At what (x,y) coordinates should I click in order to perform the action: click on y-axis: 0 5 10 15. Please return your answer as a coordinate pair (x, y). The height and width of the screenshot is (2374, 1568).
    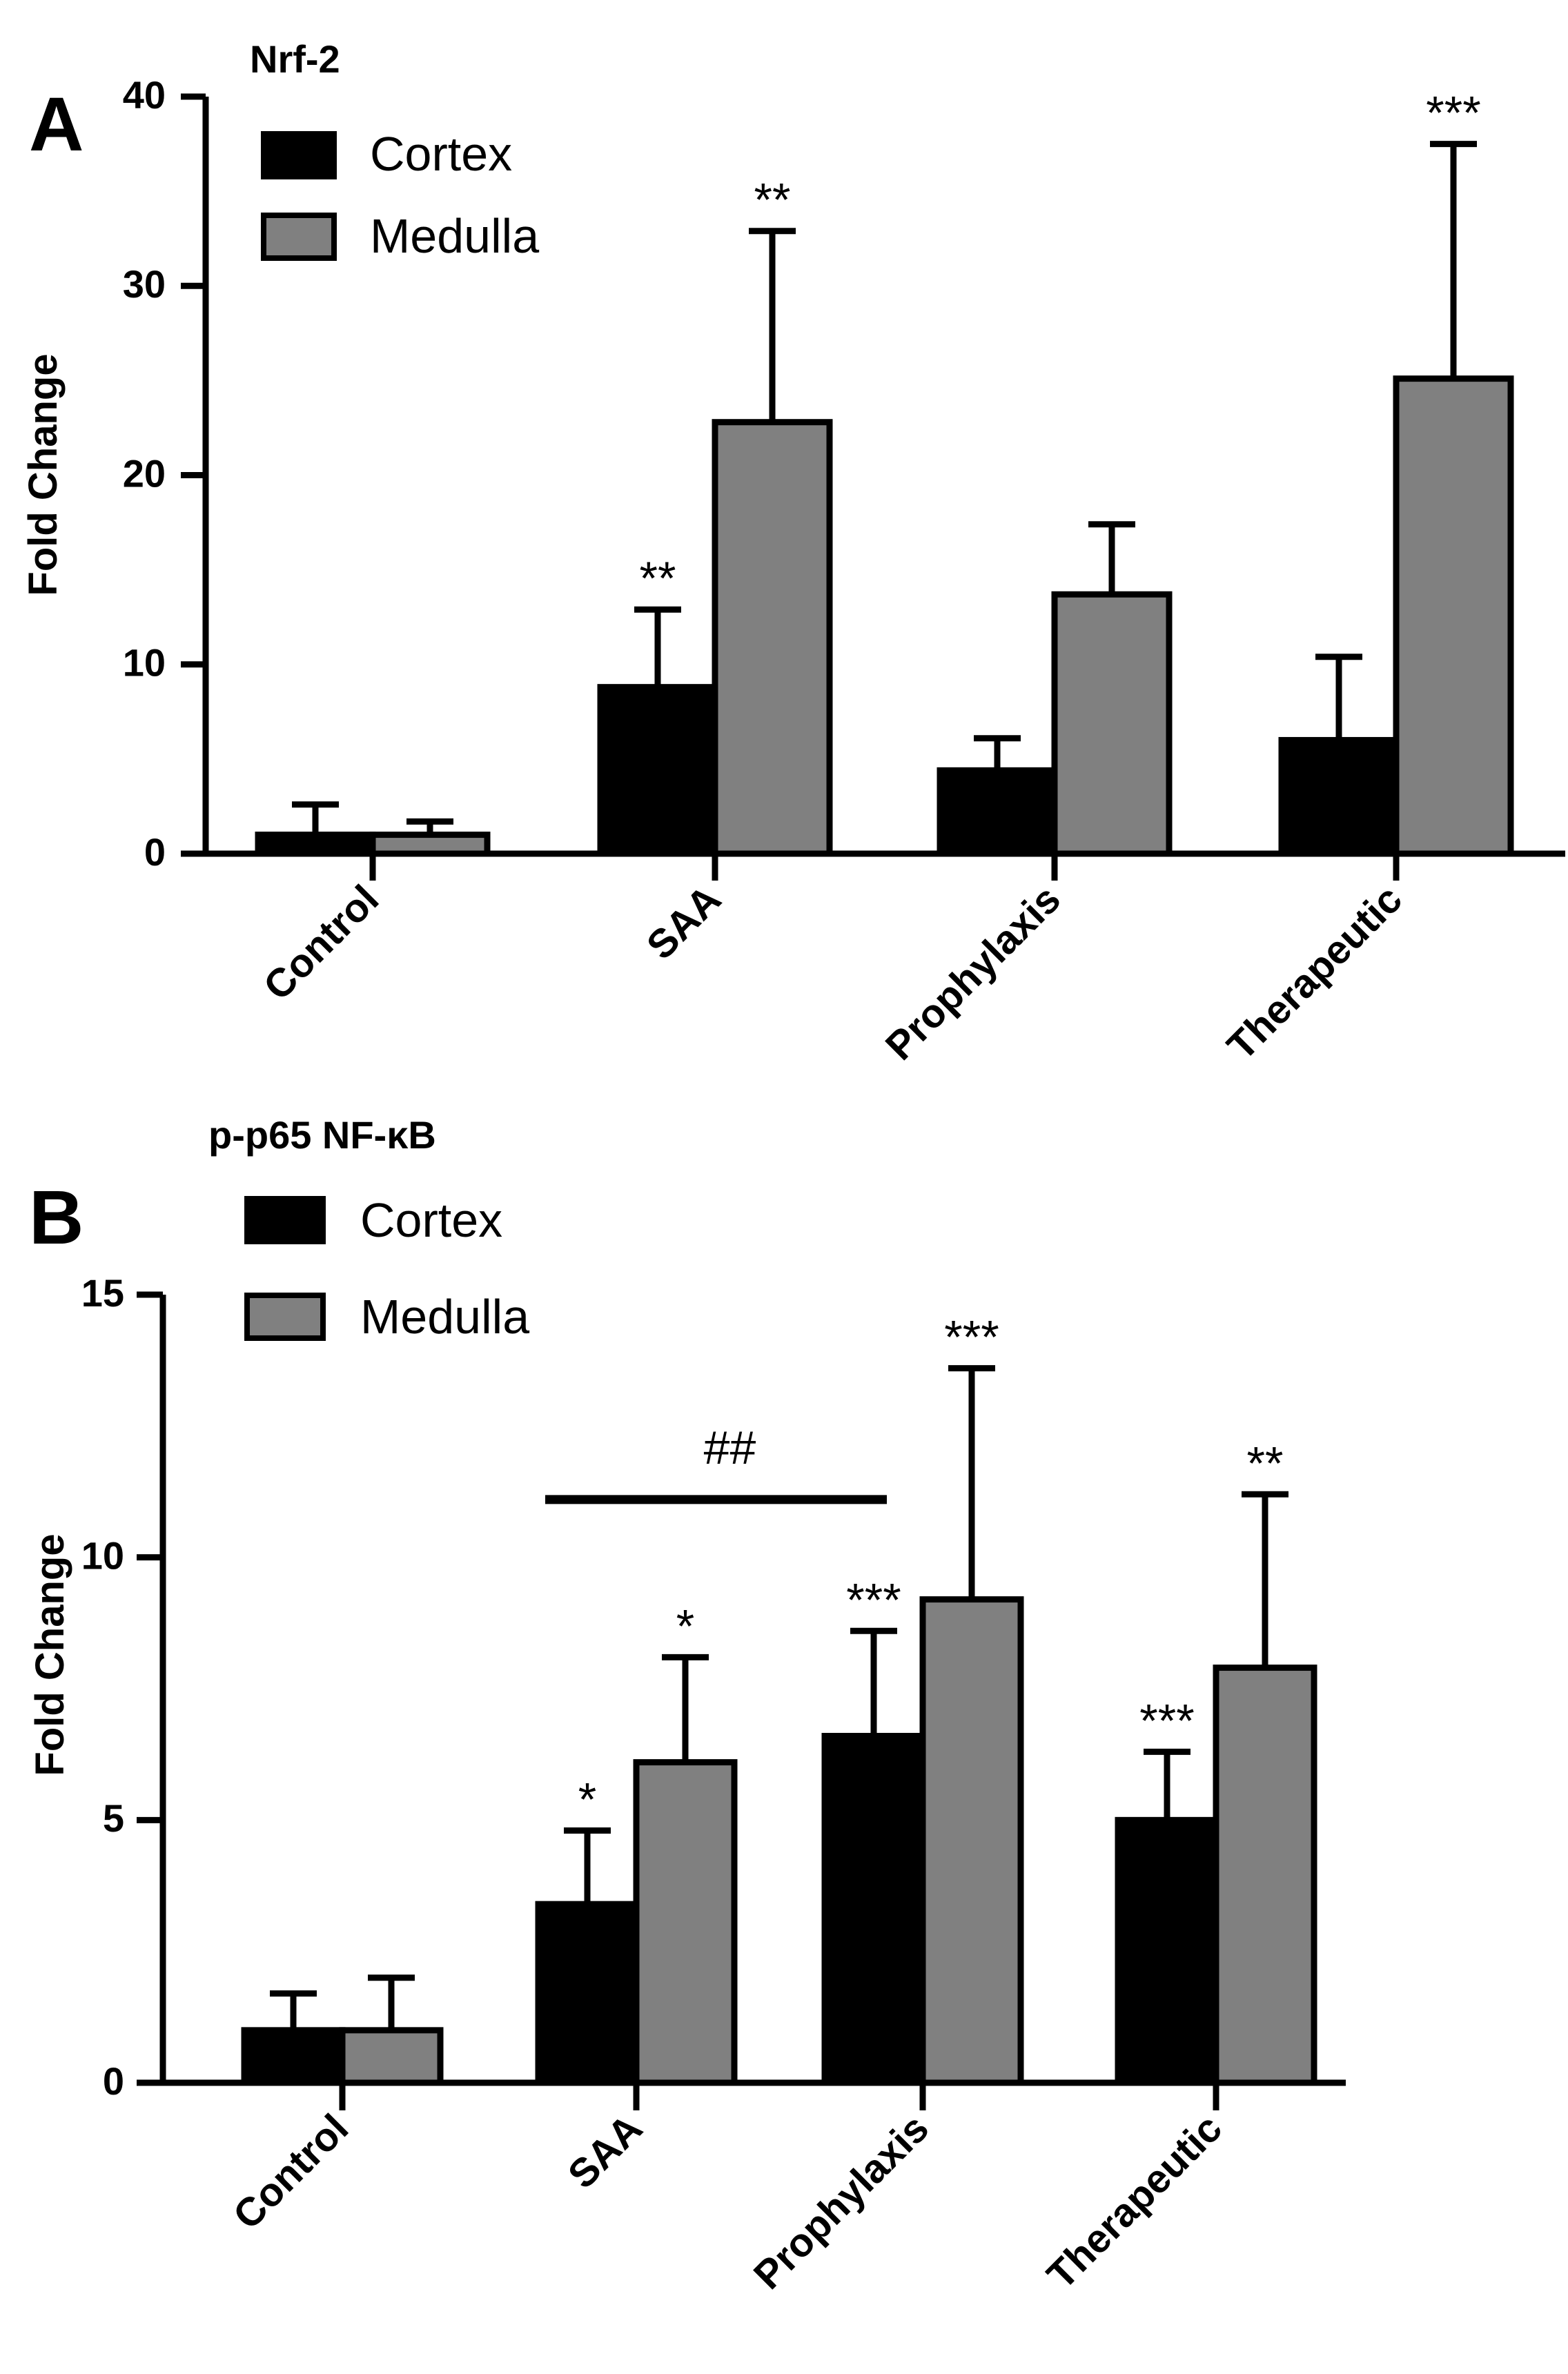
    Looking at the image, I should click on (123, 1687).